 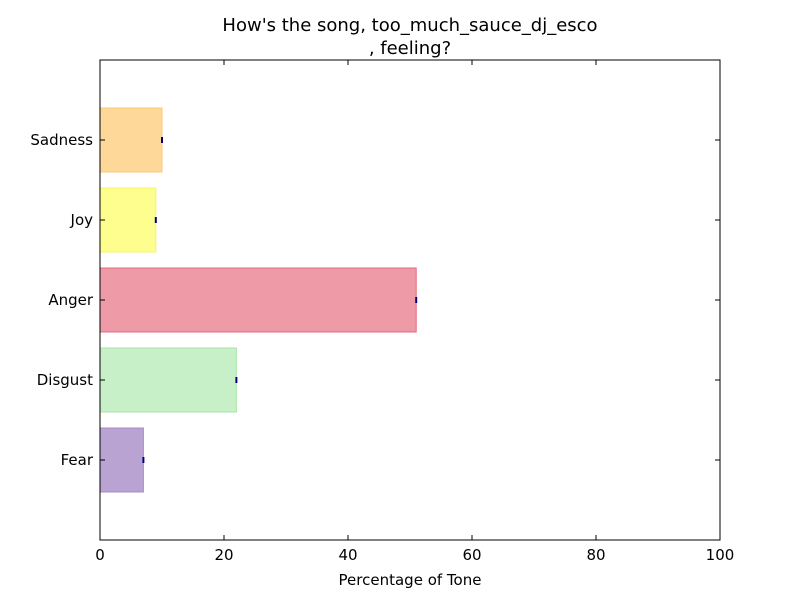 What do you see at coordinates (100, 555) in the screenshot?
I see `x-tick-label-0: 0` at bounding box center [100, 555].